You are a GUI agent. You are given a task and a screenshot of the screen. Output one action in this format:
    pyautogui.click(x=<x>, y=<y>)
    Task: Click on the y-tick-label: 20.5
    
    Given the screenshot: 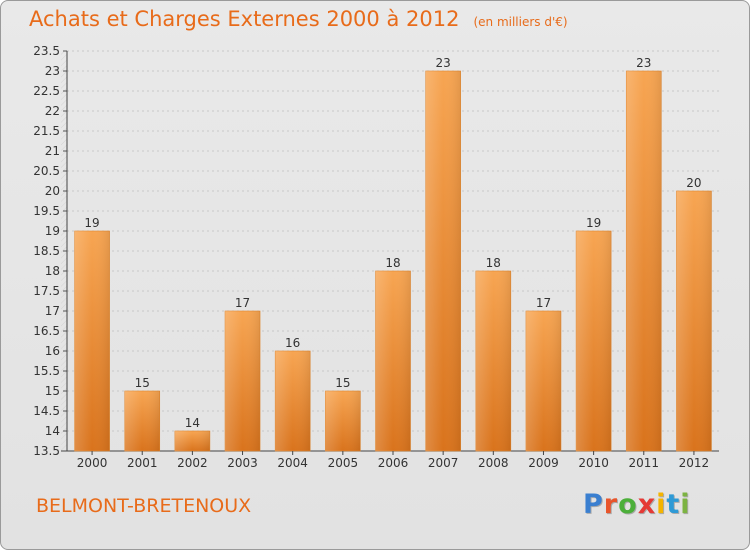 What is the action you would take?
    pyautogui.click(x=46, y=171)
    